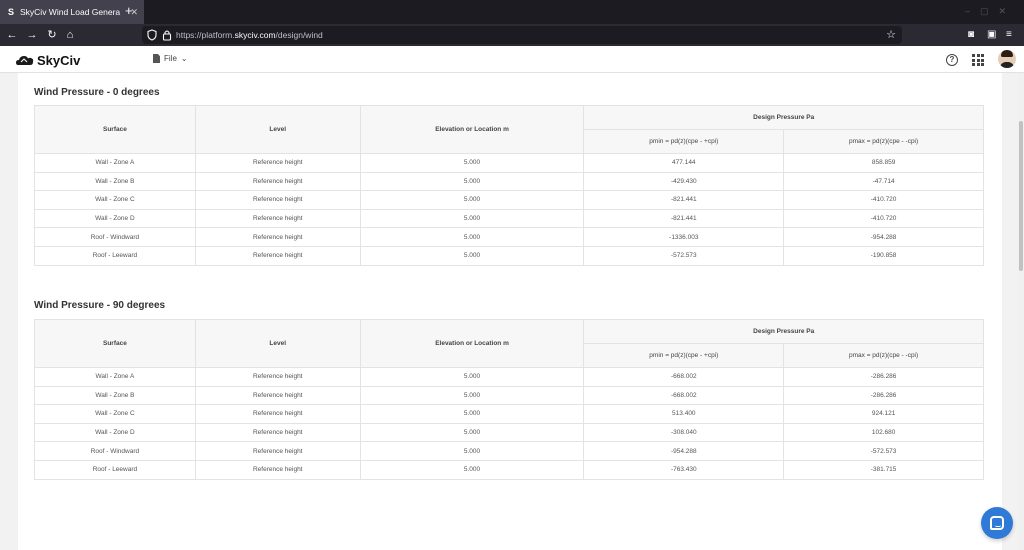 The height and width of the screenshot is (550, 1024). Describe the element at coordinates (952, 60) in the screenshot. I see `help-icon: ?` at that location.